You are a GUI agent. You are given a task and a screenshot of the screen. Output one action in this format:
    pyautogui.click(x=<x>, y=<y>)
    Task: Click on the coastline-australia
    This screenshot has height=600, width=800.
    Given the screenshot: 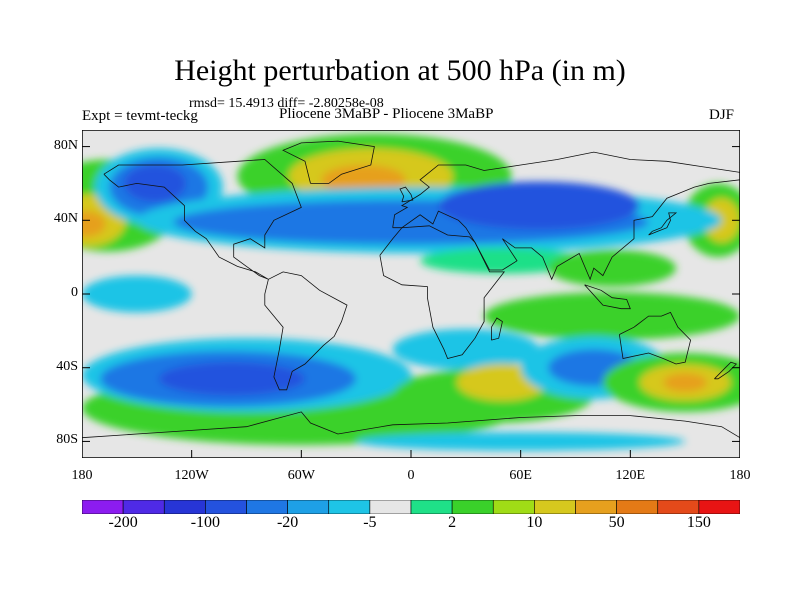 What is the action you would take?
    pyautogui.click(x=655, y=338)
    